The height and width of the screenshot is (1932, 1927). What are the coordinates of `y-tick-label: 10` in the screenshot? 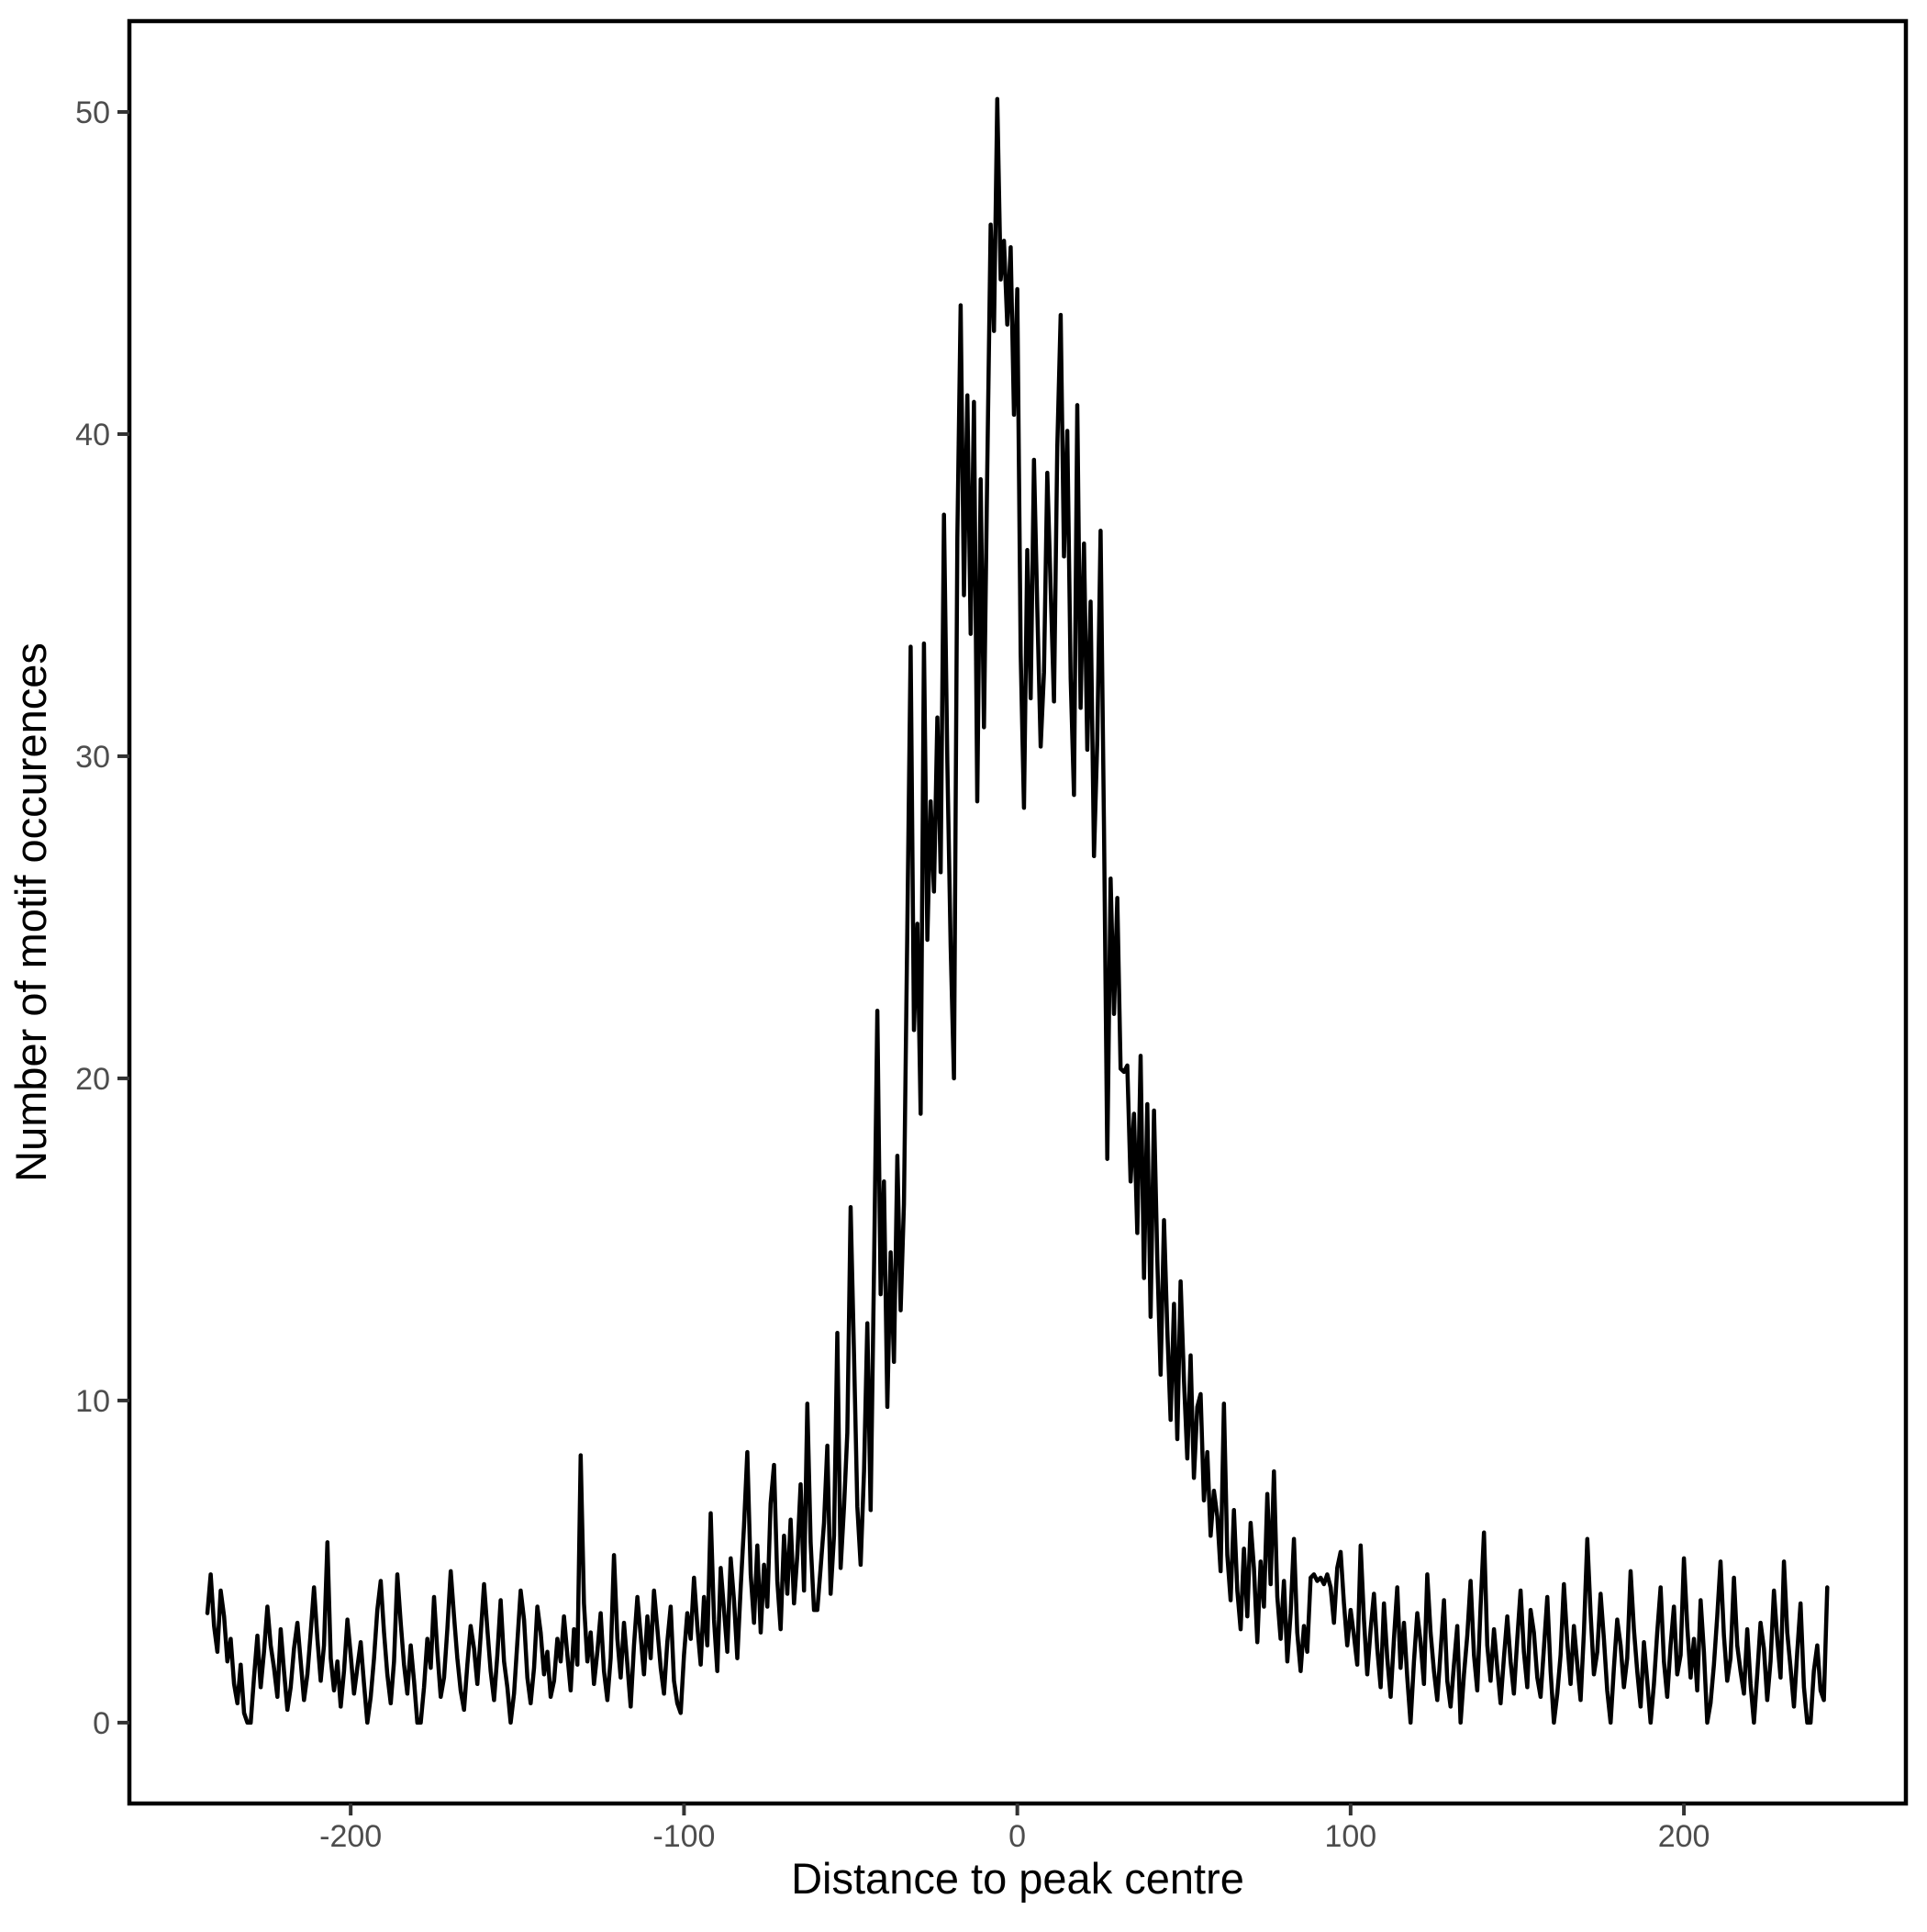 It's located at (92, 1401).